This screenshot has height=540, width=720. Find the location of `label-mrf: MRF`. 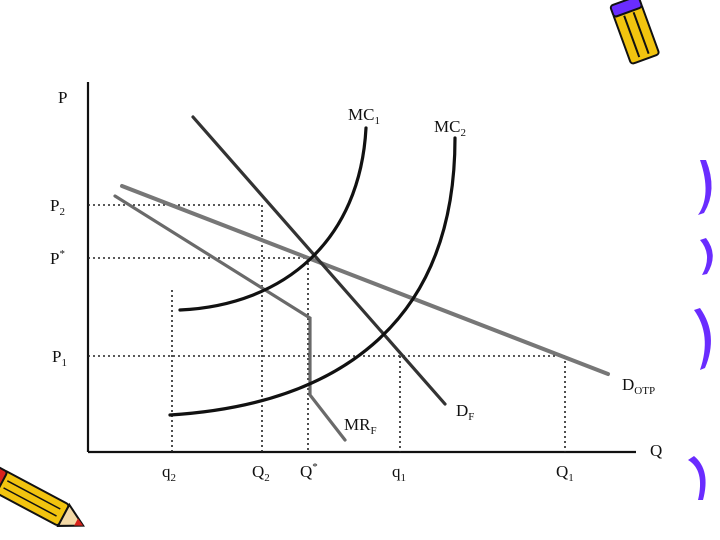

label-mrf: MRF is located at coordinates (360, 426).